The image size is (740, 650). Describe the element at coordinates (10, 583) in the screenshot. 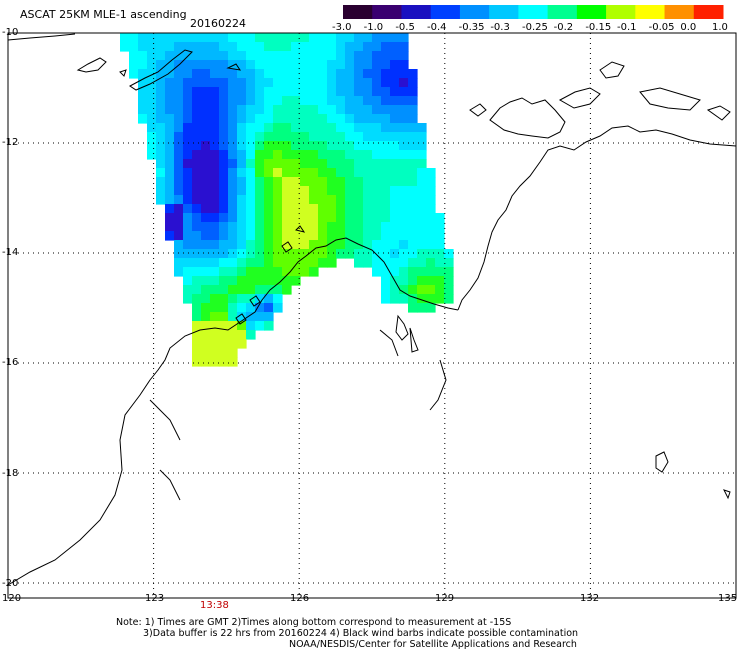

I see `lat-label-20: -20` at that location.